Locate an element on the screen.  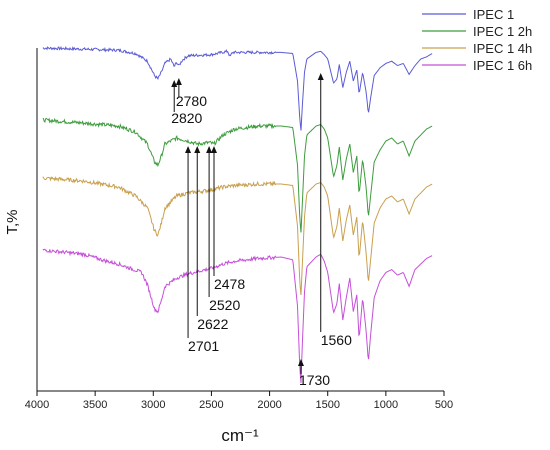
ann-2622-arrow-head is located at coordinates (197, 149).